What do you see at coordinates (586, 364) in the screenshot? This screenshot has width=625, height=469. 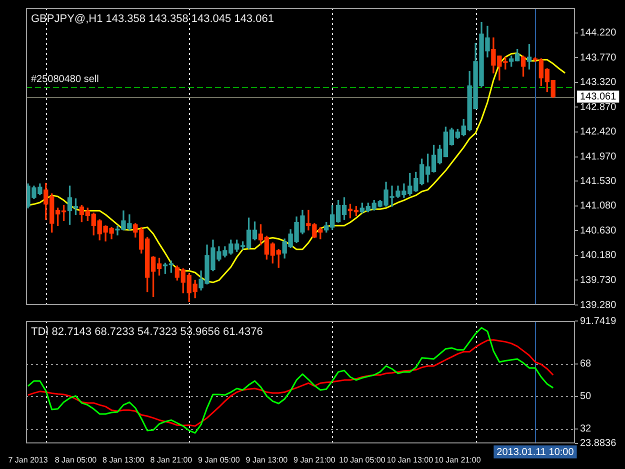 I see `y-tick-label: 68` at bounding box center [586, 364].